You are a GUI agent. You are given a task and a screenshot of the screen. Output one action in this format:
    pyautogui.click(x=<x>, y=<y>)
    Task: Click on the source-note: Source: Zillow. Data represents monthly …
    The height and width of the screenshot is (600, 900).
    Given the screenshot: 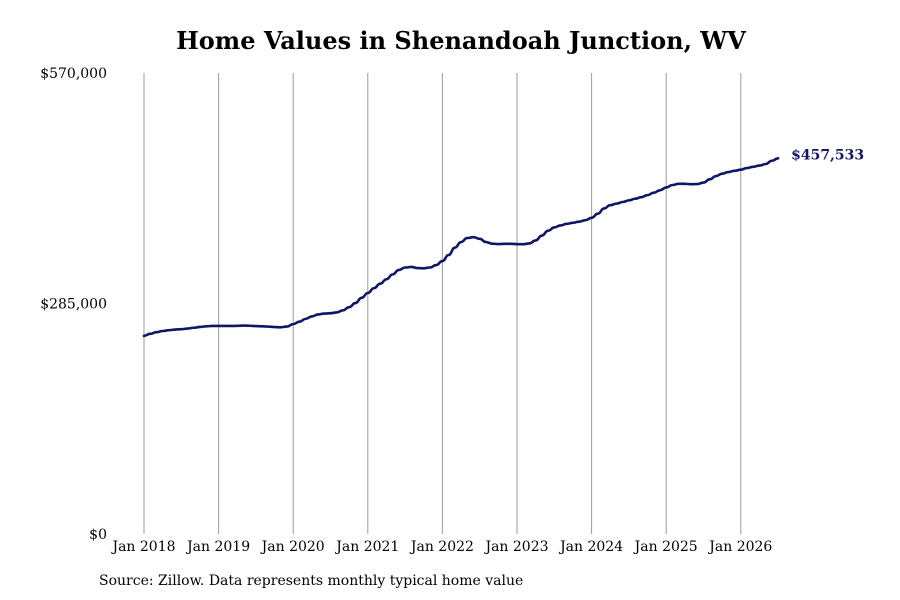 What is the action you would take?
    pyautogui.click(x=311, y=581)
    